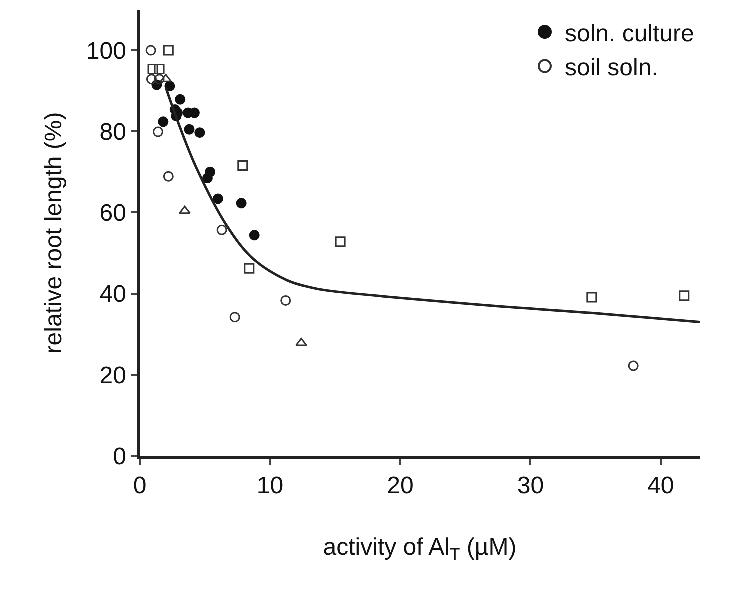  Describe the element at coordinates (54, 233) in the screenshot. I see `y-axis-title: relative root length (%)` at that location.